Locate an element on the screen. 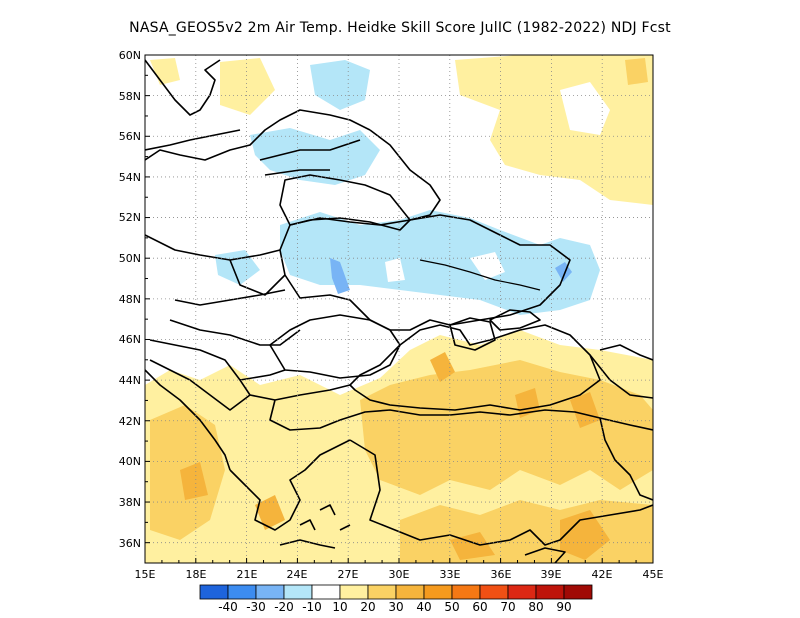 Image resolution: width=800 pixels, height=618 pixels. shade-light-blue-ukraine is located at coordinates (440, 262).